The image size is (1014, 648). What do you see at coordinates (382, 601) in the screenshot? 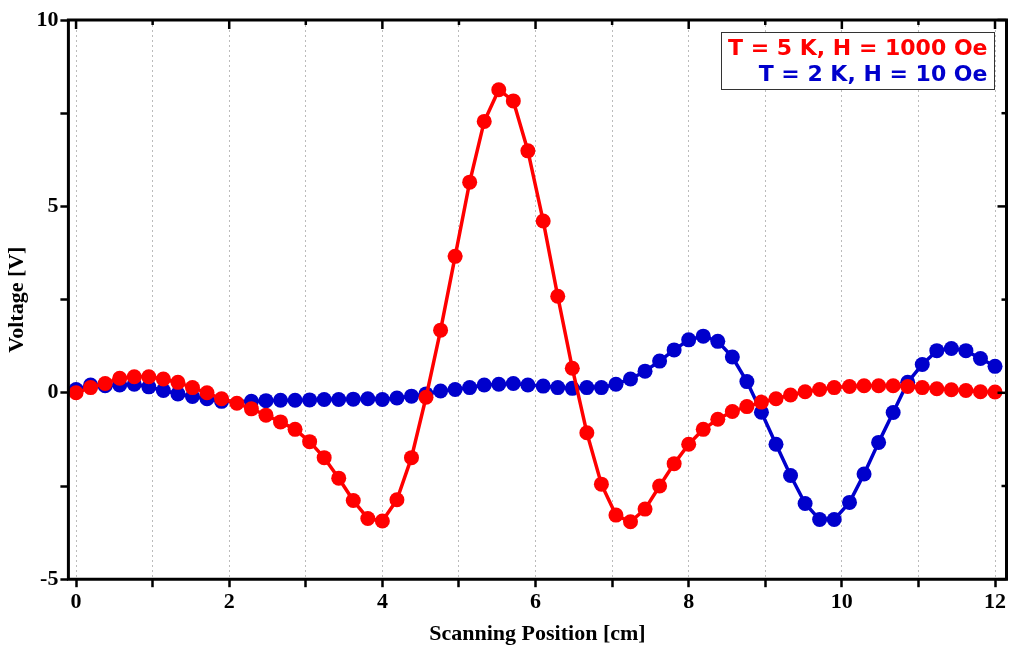
I see `x-tick-label: 4` at bounding box center [382, 601].